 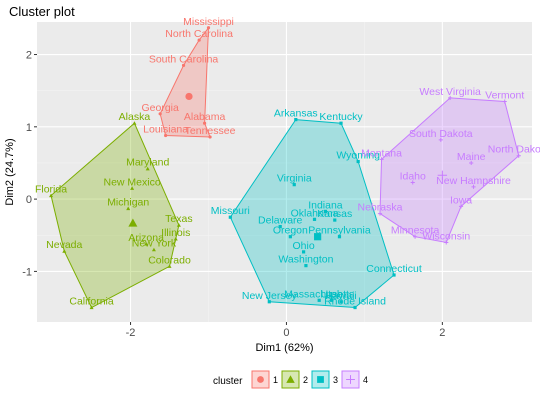 What do you see at coordinates (132, 182) in the screenshot?
I see `point-label: New Mexico` at bounding box center [132, 182].